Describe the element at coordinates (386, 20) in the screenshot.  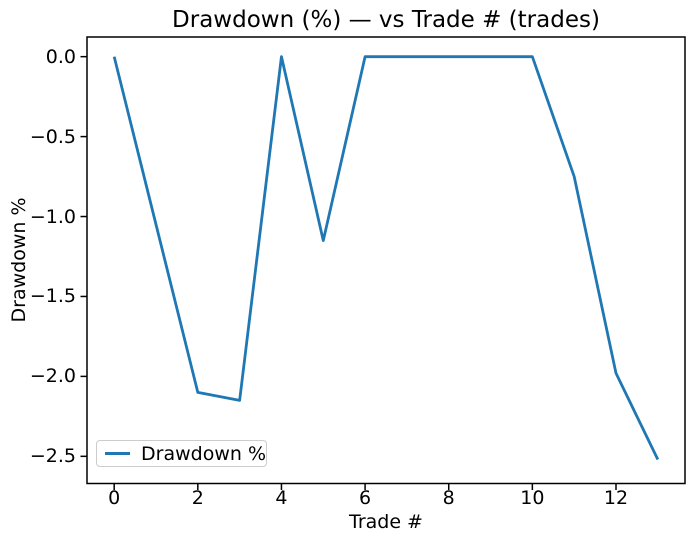
I see `chart-title: Drawdown (%) — vs Trade # (trades)` at that location.